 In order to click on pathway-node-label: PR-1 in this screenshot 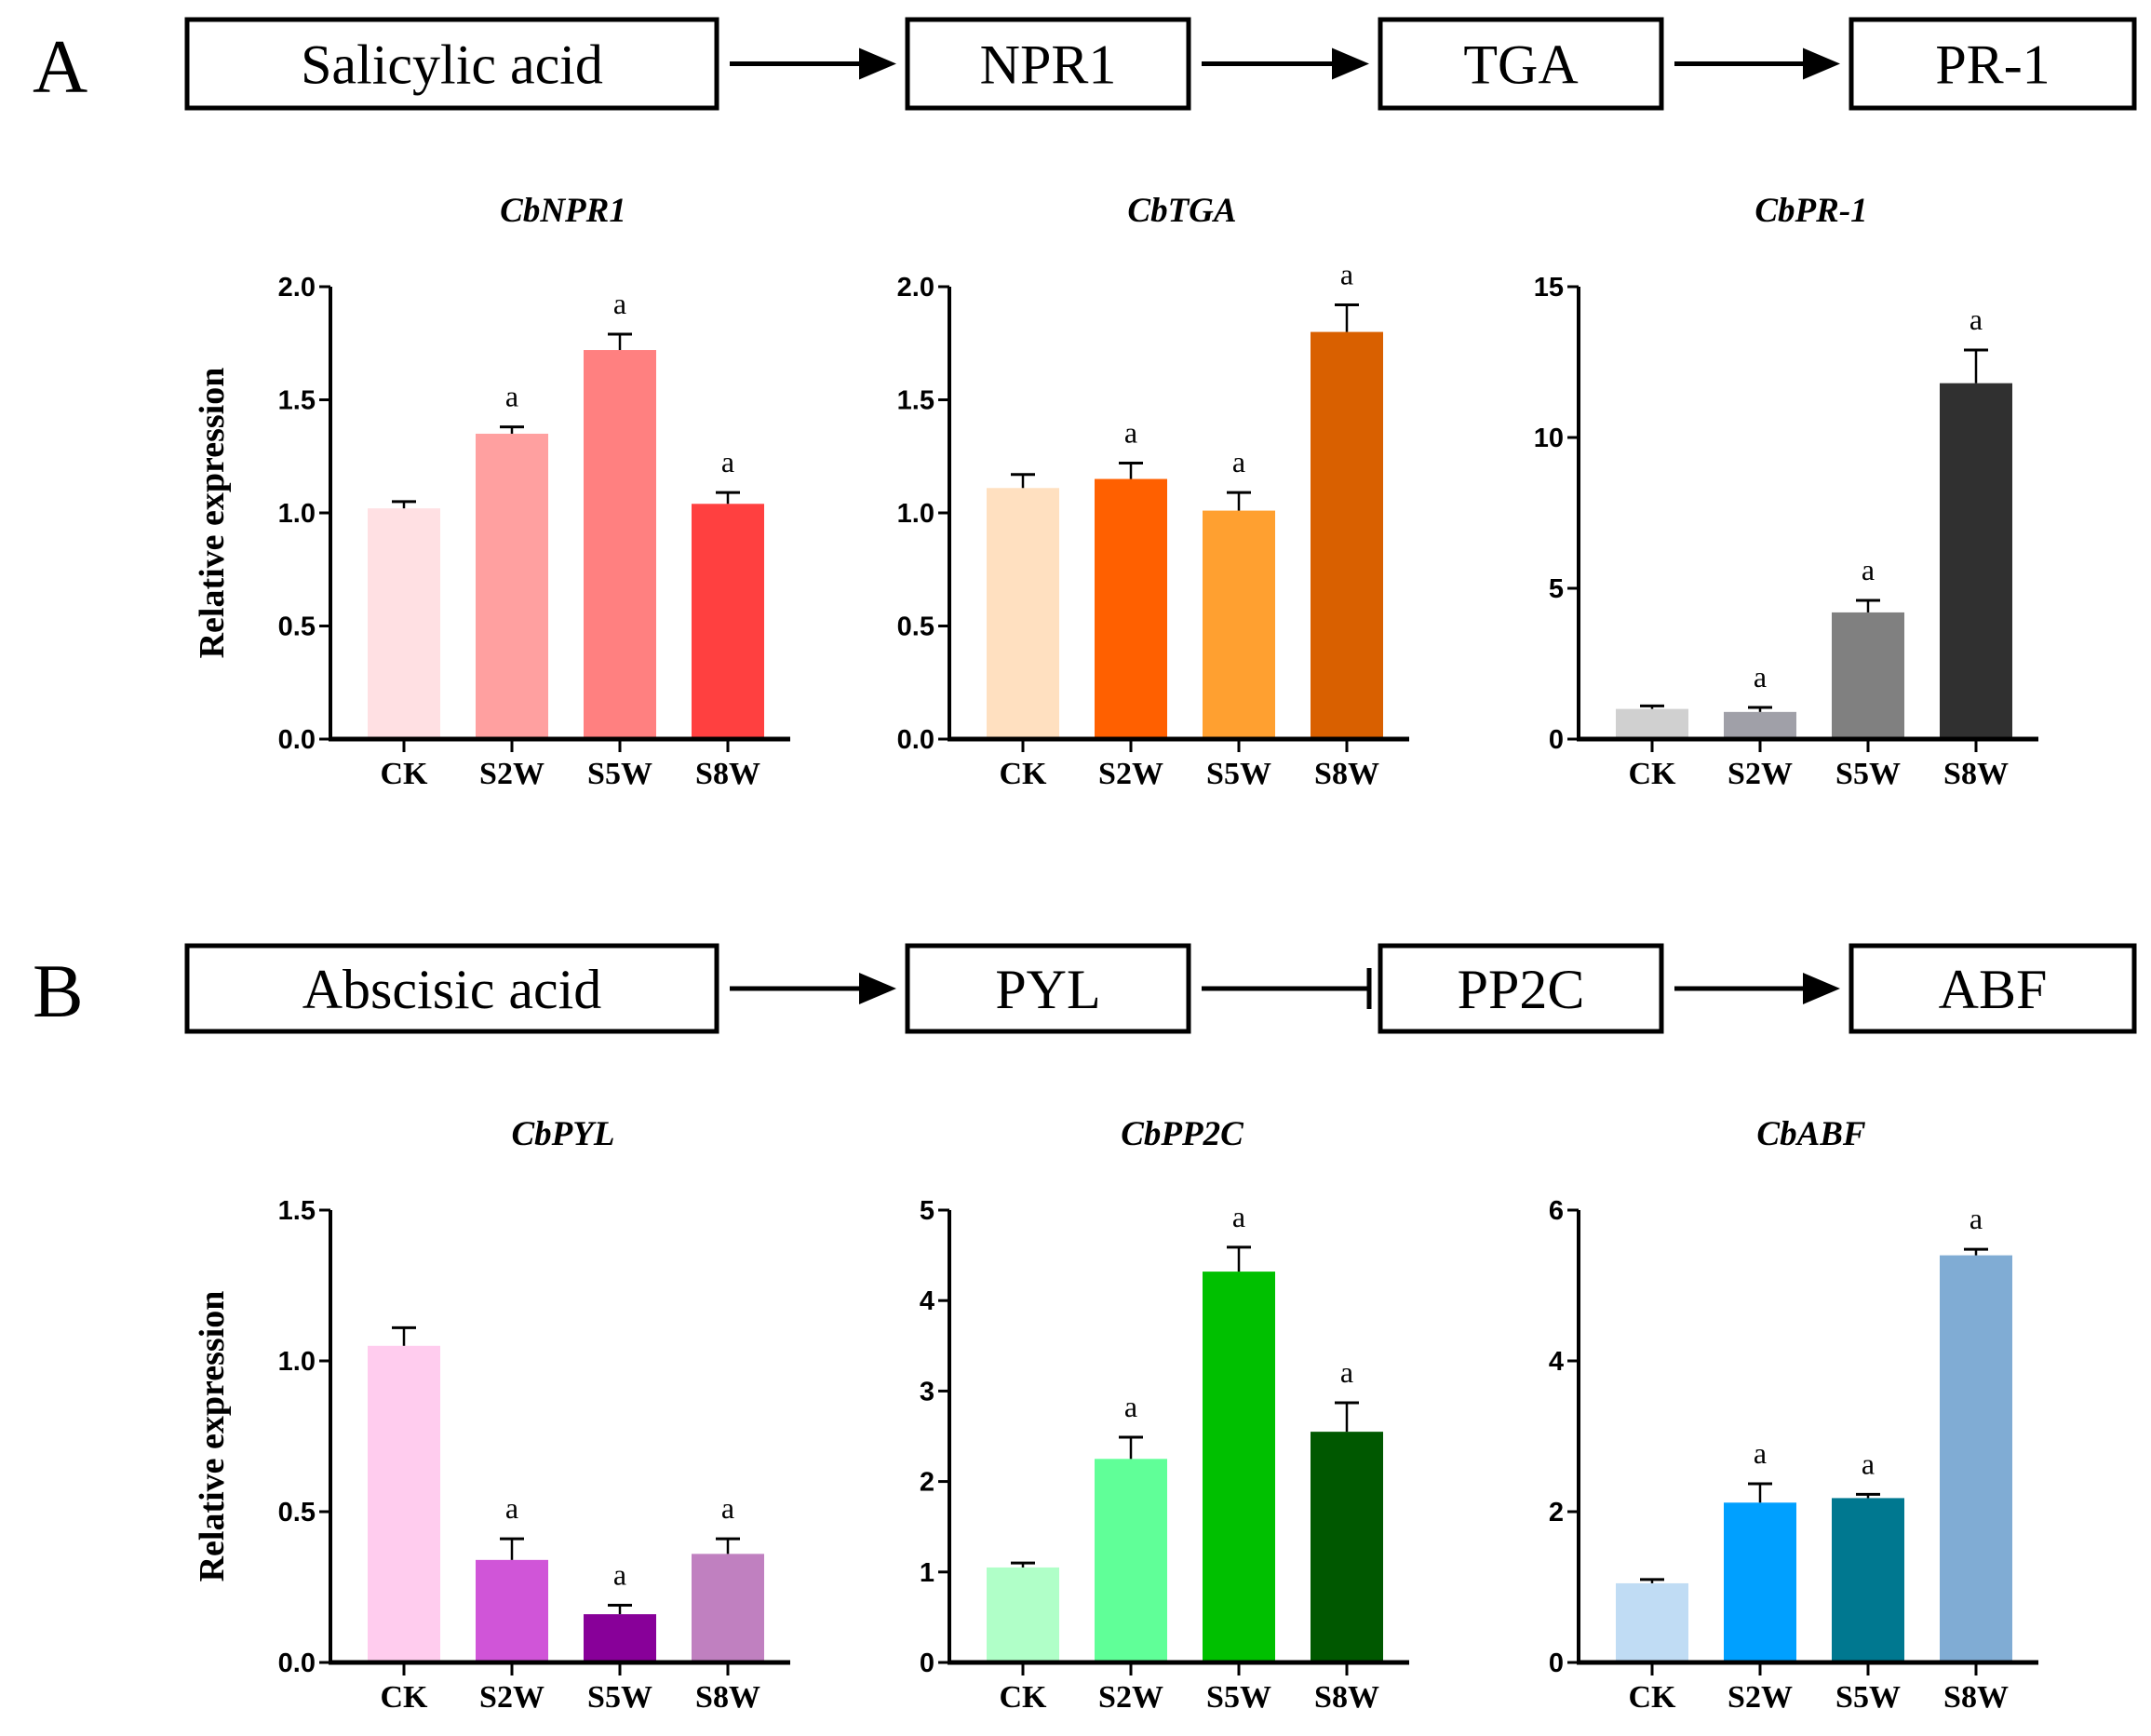, I will do `click(1992, 65)`.